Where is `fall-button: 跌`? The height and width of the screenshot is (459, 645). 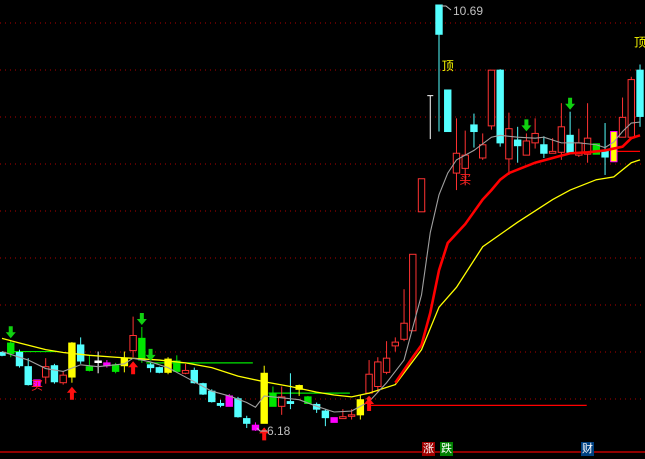
fall-button: 跌 is located at coordinates (446, 449).